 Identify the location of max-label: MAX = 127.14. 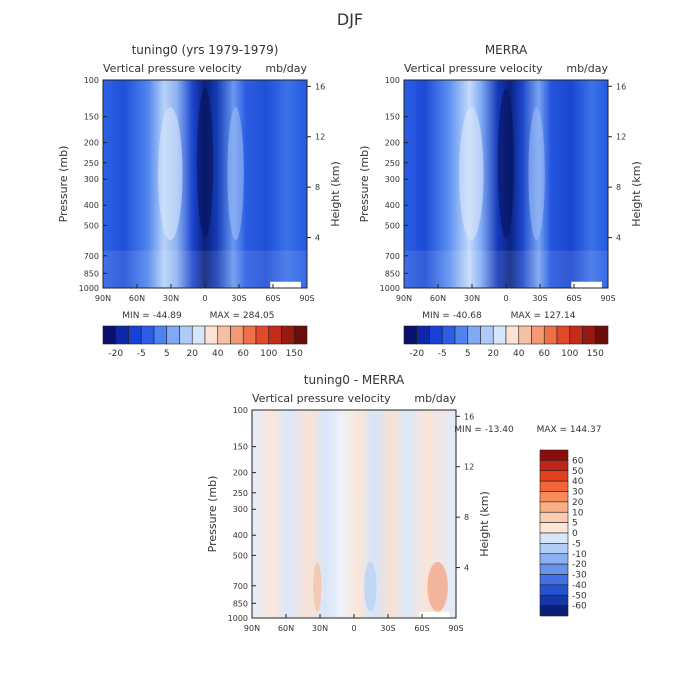
(543, 316).